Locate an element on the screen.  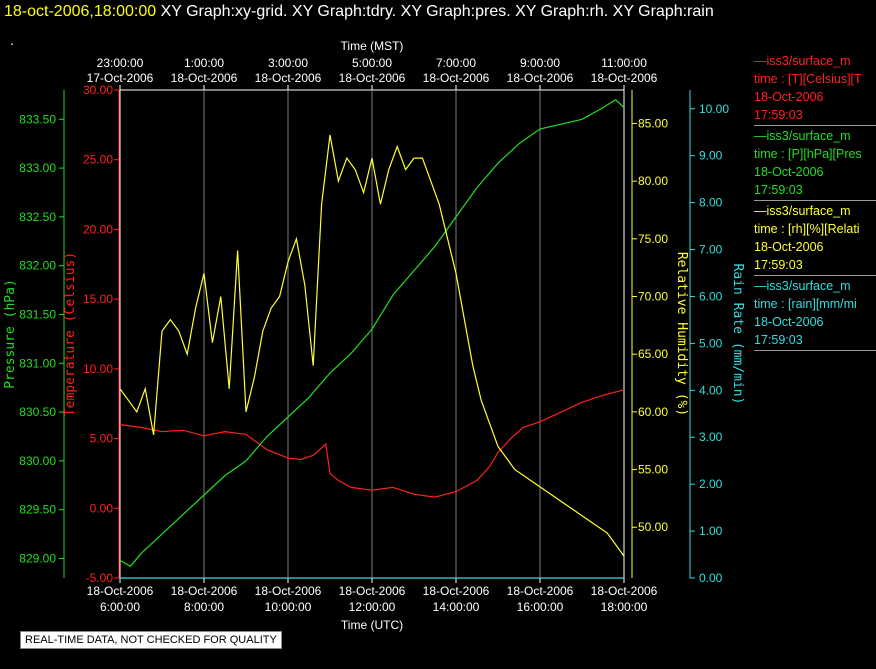
y-axis-title: Relative Humidity (%) is located at coordinates (681, 334).